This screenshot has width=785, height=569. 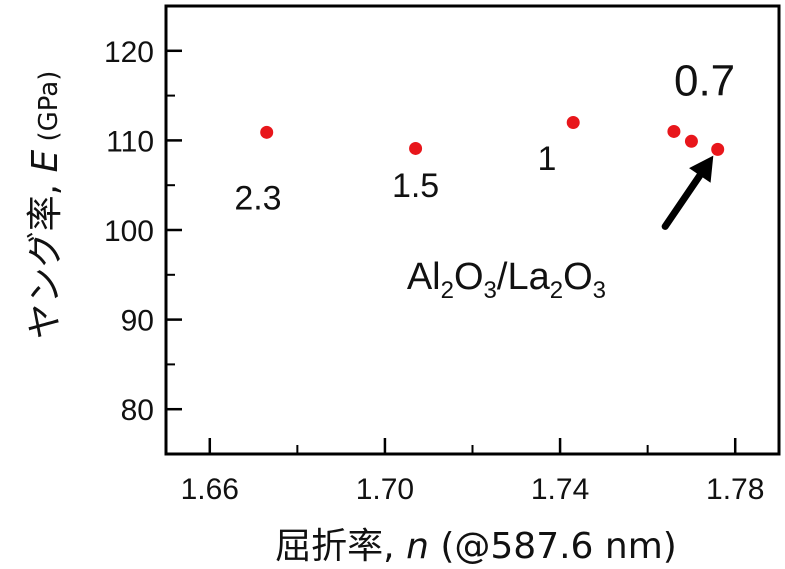 I want to click on x-tick-label: 1.74, so click(x=560, y=489).